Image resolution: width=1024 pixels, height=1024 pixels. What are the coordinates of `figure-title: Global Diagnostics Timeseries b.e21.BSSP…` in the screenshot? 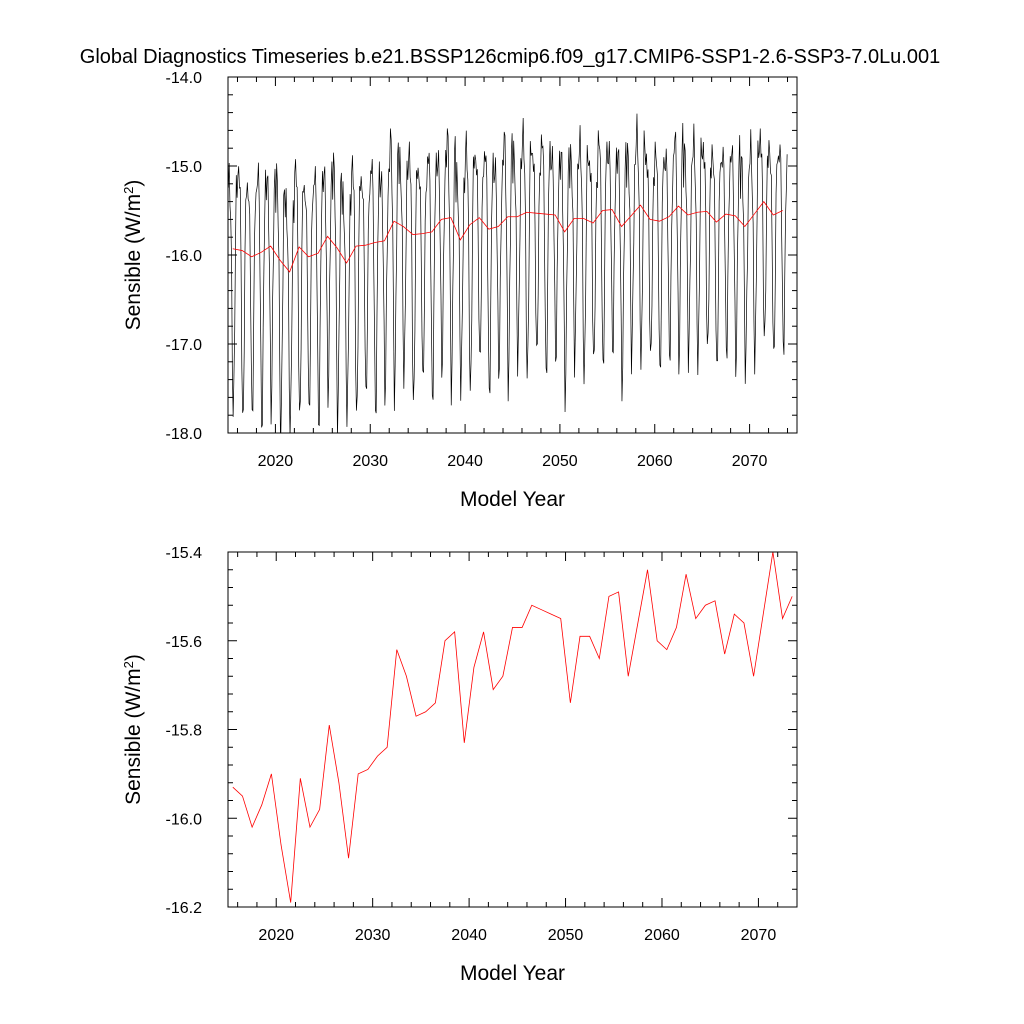 It's located at (510, 57).